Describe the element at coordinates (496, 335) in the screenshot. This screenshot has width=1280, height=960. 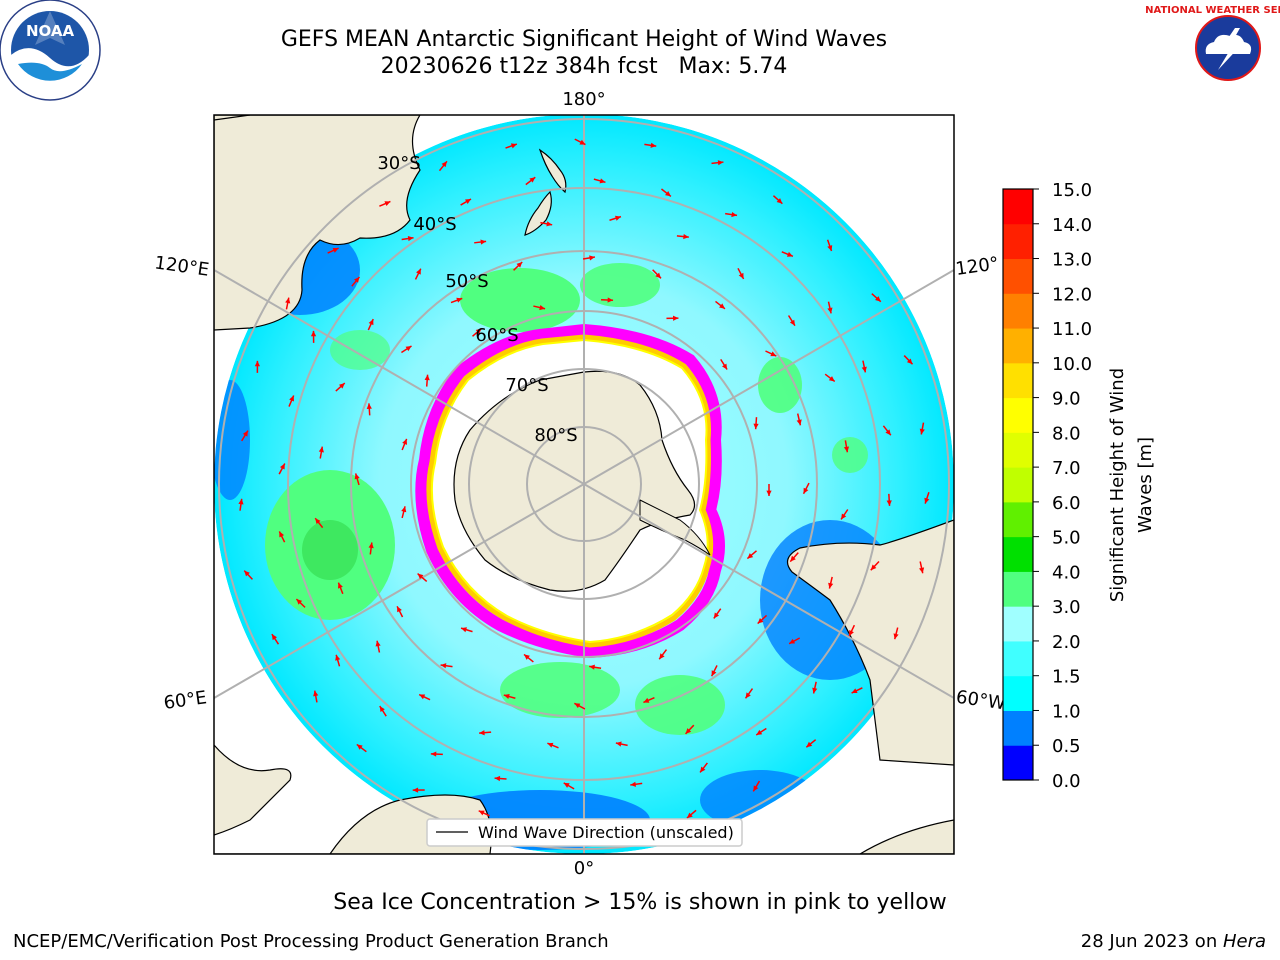
I see `lat-label-60s: 60°S` at that location.